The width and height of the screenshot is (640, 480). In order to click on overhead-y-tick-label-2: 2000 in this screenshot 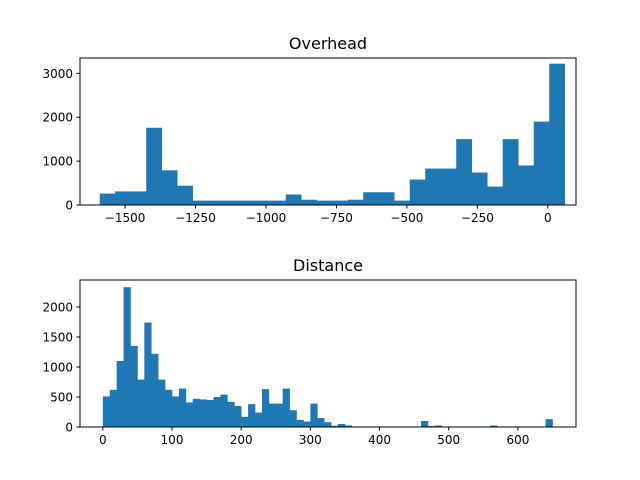, I will do `click(57, 118)`.